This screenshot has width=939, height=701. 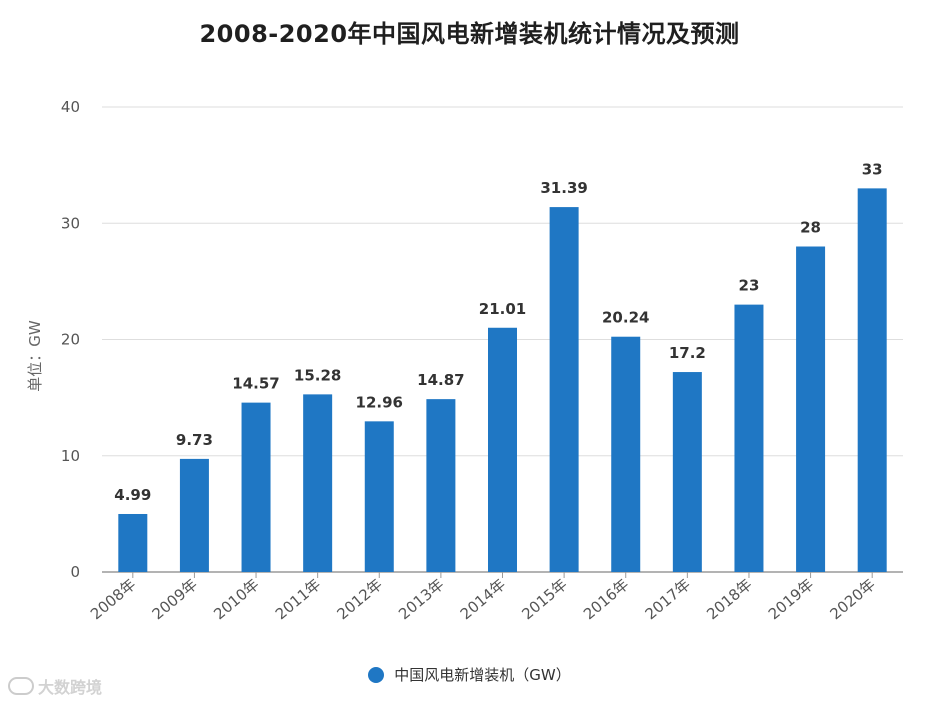 What do you see at coordinates (298, 599) in the screenshot?
I see `x-tick-label: 2011年` at bounding box center [298, 599].